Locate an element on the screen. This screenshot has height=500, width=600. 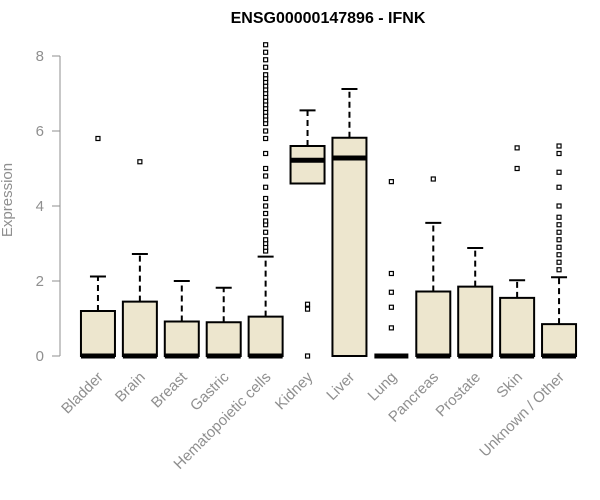
y-tick-label: 8 is located at coordinates (40, 56).